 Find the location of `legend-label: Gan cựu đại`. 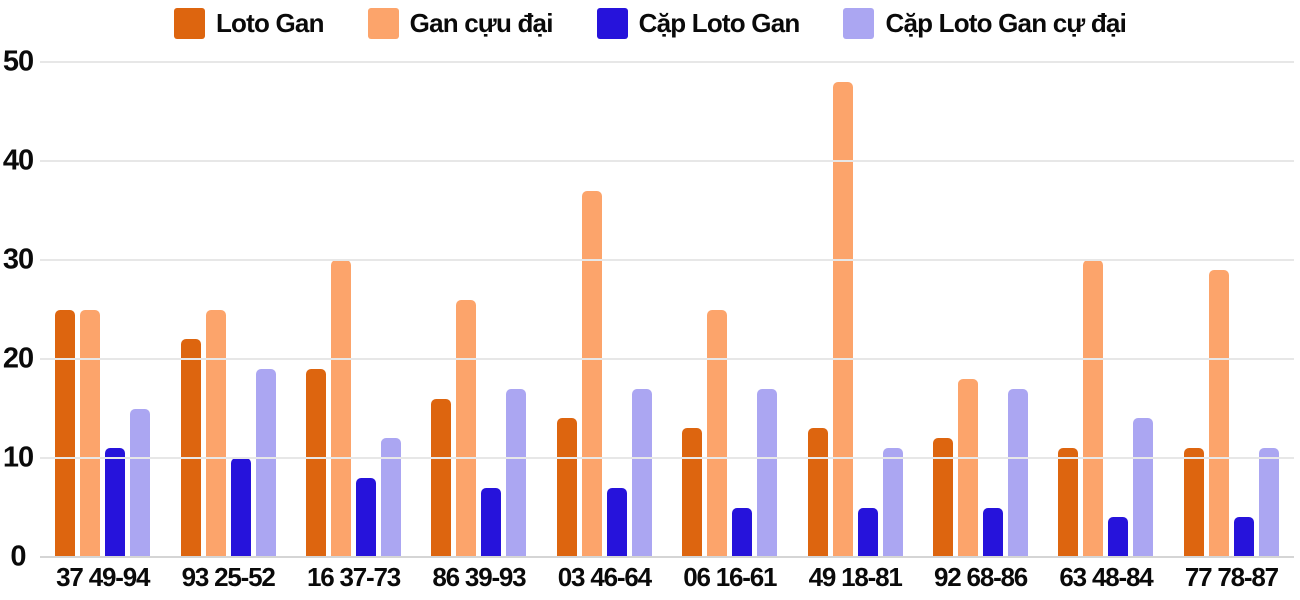

legend-label: Gan cựu đại is located at coordinates (481, 22).